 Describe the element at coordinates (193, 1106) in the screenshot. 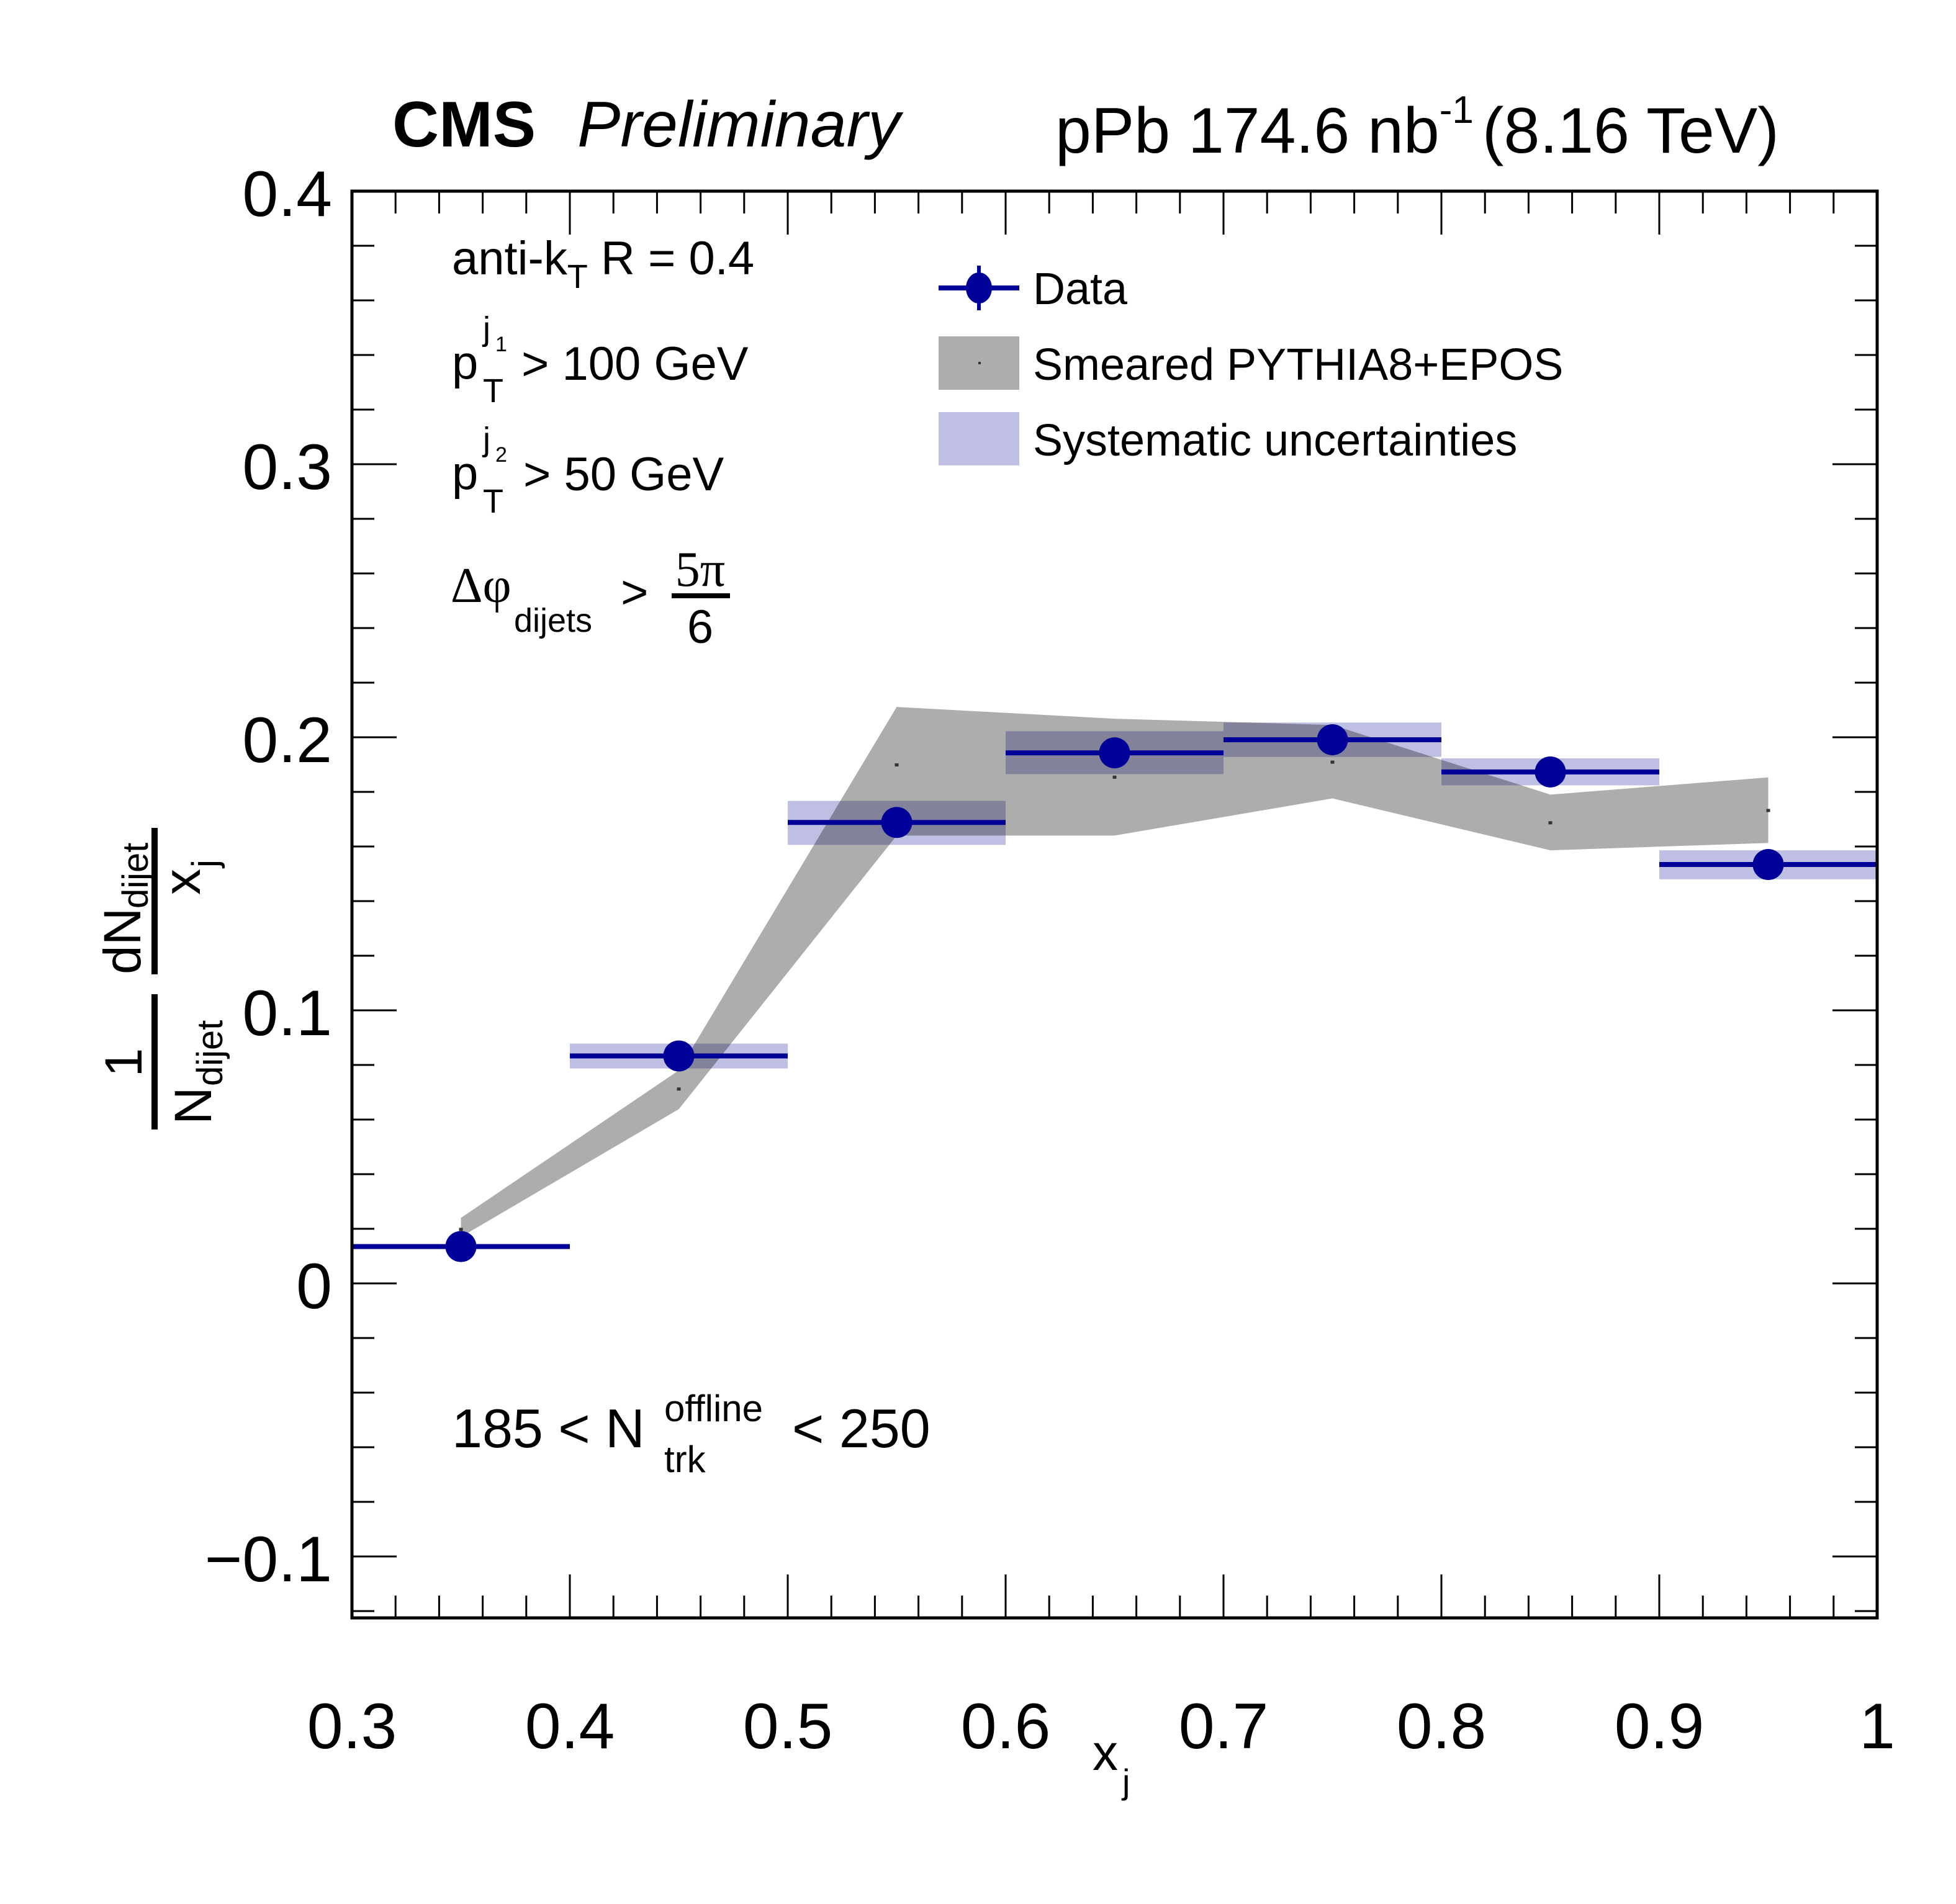

I see `ylabel-N: N` at that location.